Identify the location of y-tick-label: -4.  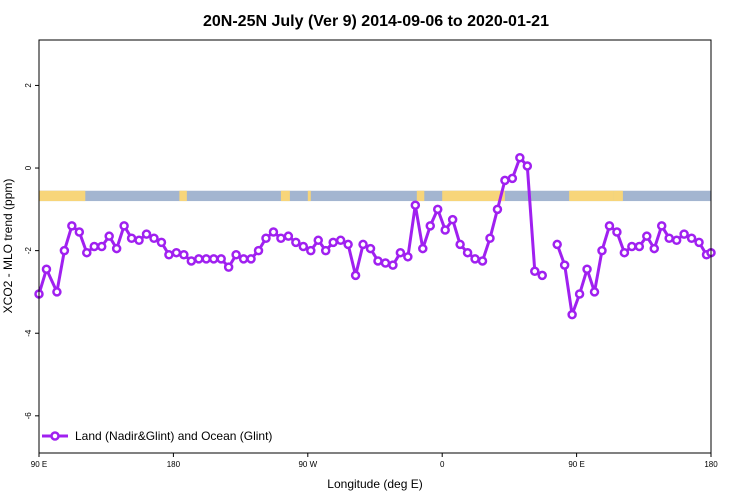
(28, 333).